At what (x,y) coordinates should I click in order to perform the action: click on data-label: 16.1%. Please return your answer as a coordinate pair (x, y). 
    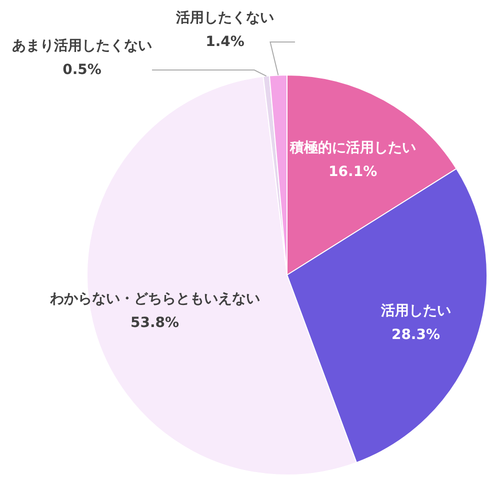
    Looking at the image, I should click on (353, 172).